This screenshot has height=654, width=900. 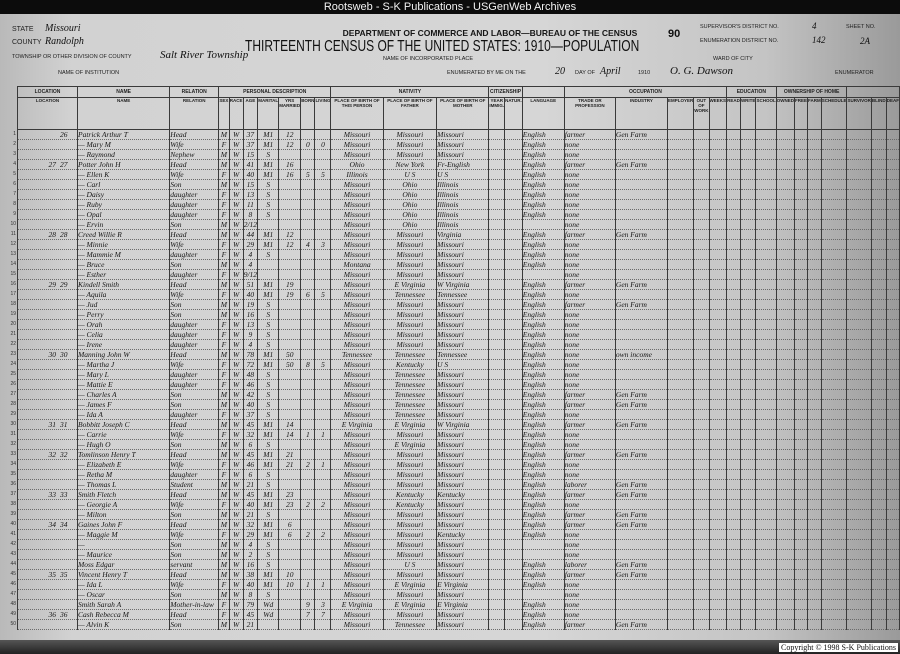 What do you see at coordinates (123, 544) in the screenshot?
I see `name-cell: —` at bounding box center [123, 544].